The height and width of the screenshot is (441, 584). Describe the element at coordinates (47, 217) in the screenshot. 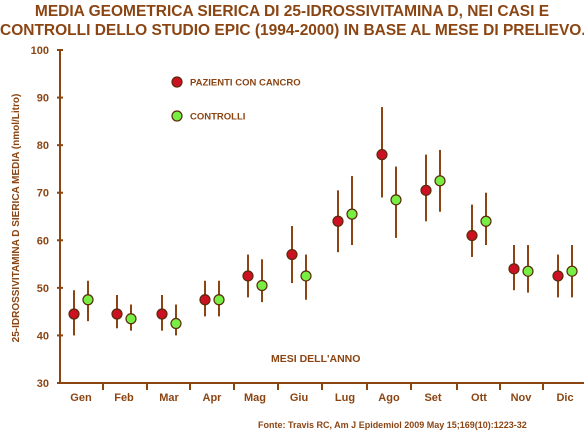

I see `y-ticks: 30 40 50 60 70 80 90 100` at that location.